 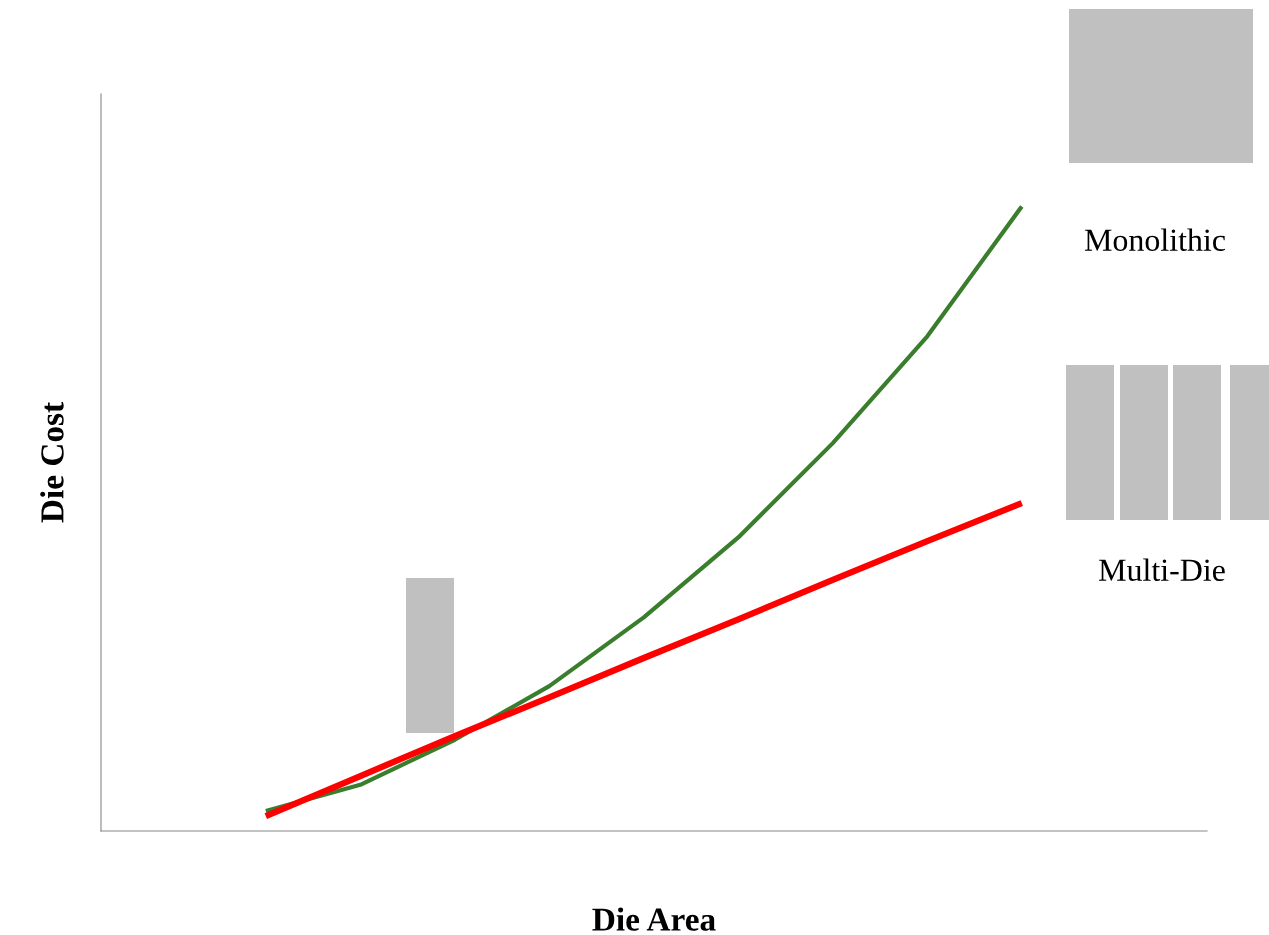 What do you see at coordinates (1162, 569) in the screenshot?
I see `text: Multi-Die` at bounding box center [1162, 569].